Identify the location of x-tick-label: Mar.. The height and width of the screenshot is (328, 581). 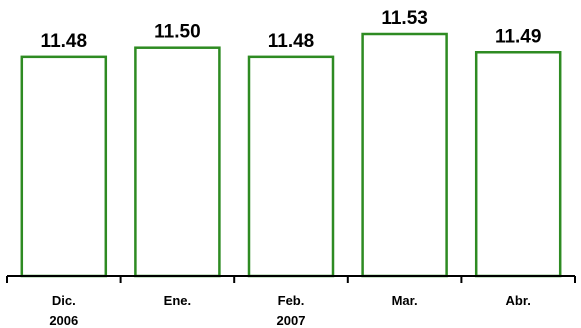
(405, 300).